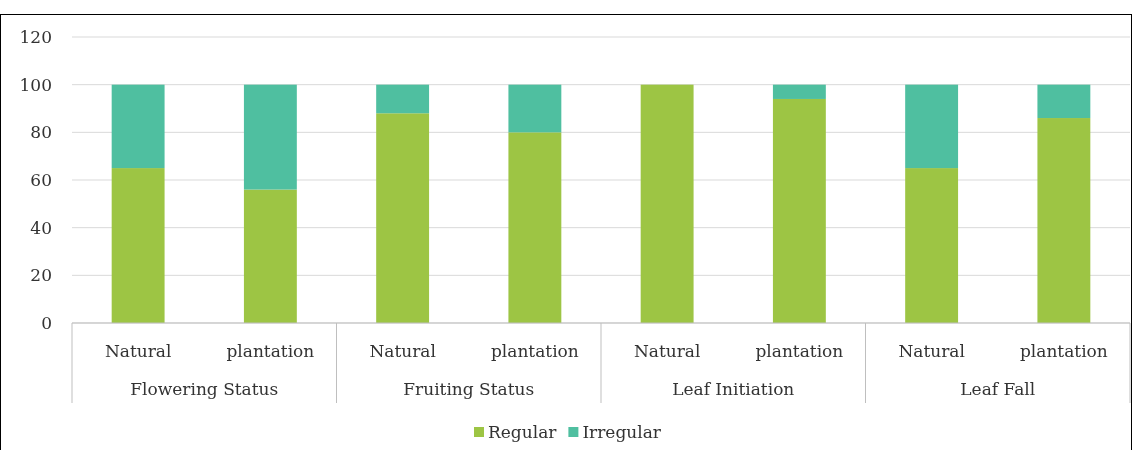  What do you see at coordinates (41, 227) in the screenshot?
I see `y-tick-label: 40` at bounding box center [41, 227].